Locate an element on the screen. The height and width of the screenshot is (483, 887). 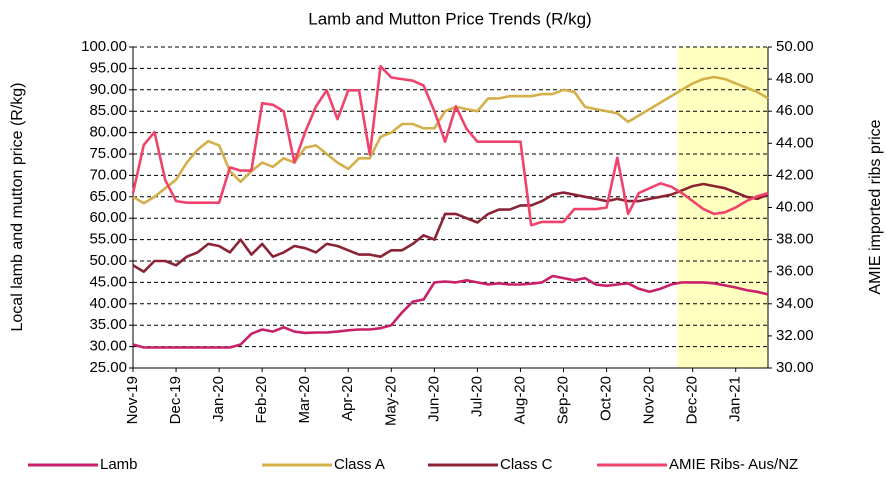
y-tick-label: 70.00 is located at coordinates (108, 174).